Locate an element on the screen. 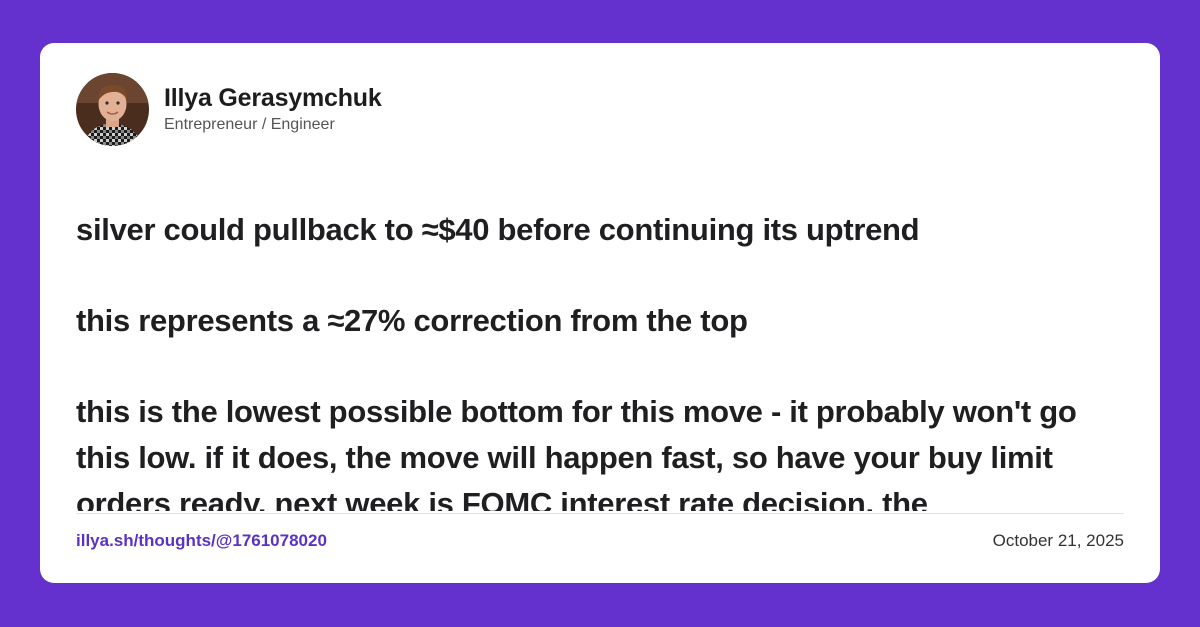 The image size is (1200, 627). author-role: Entrepreneur / Engineer is located at coordinates (249, 124).